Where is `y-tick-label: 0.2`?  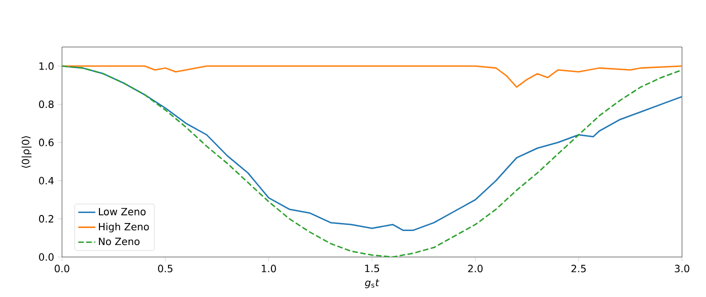 y-tick-label: 0.2 is located at coordinates (46, 219).